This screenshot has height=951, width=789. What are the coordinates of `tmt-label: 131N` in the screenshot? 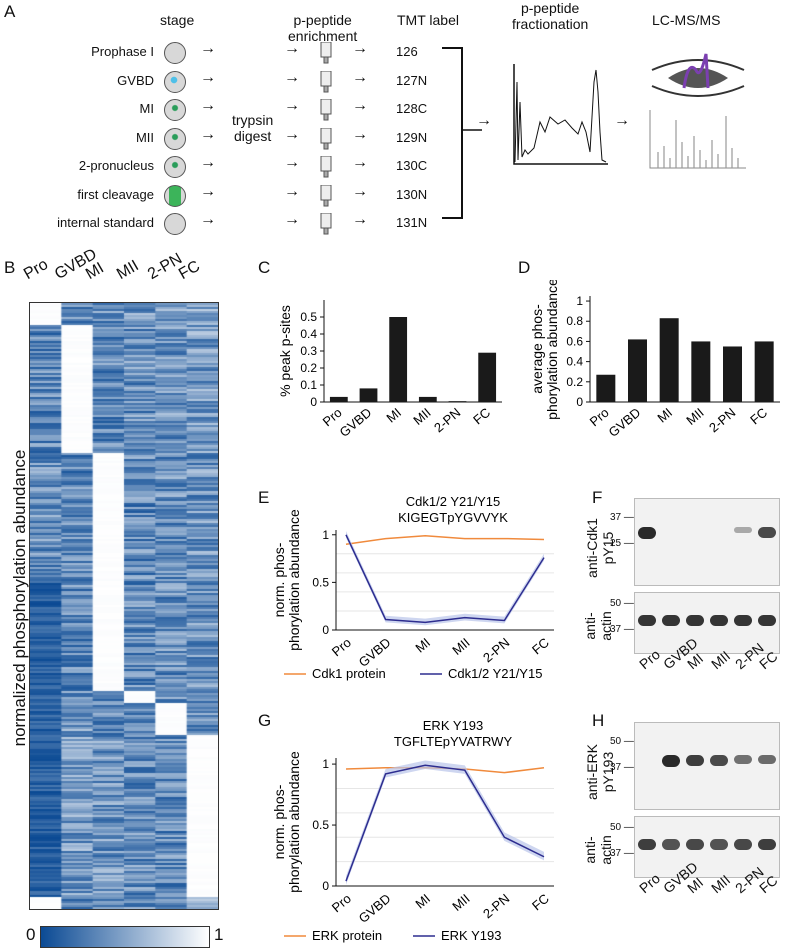 It's located at (412, 222).